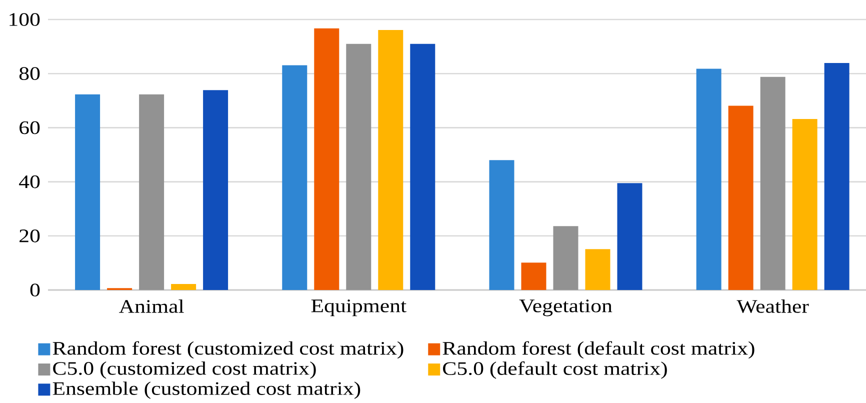 The image size is (866, 403). I want to click on x-tick-label: Vegetation, so click(565, 308).